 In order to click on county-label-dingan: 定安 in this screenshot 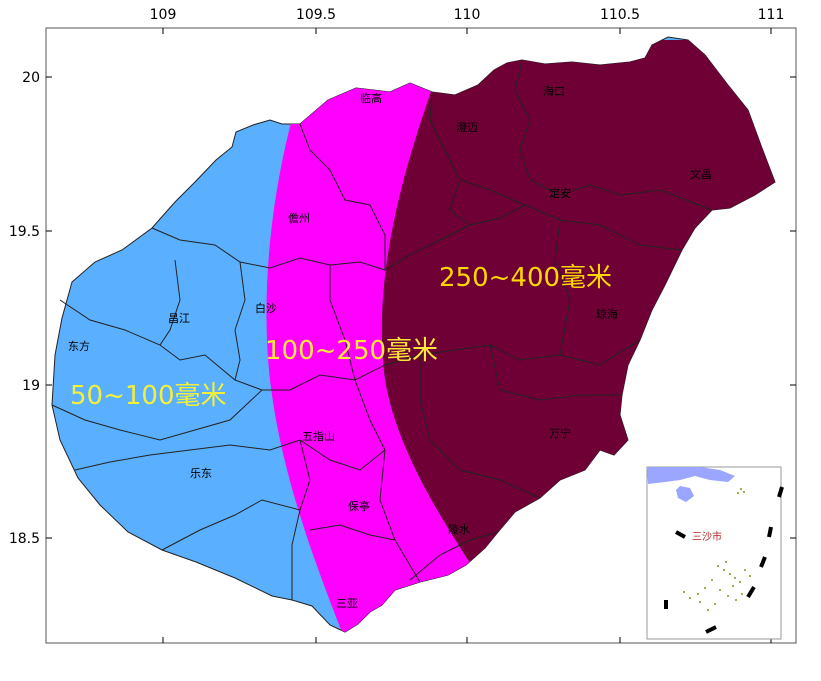, I will do `click(560, 193)`.